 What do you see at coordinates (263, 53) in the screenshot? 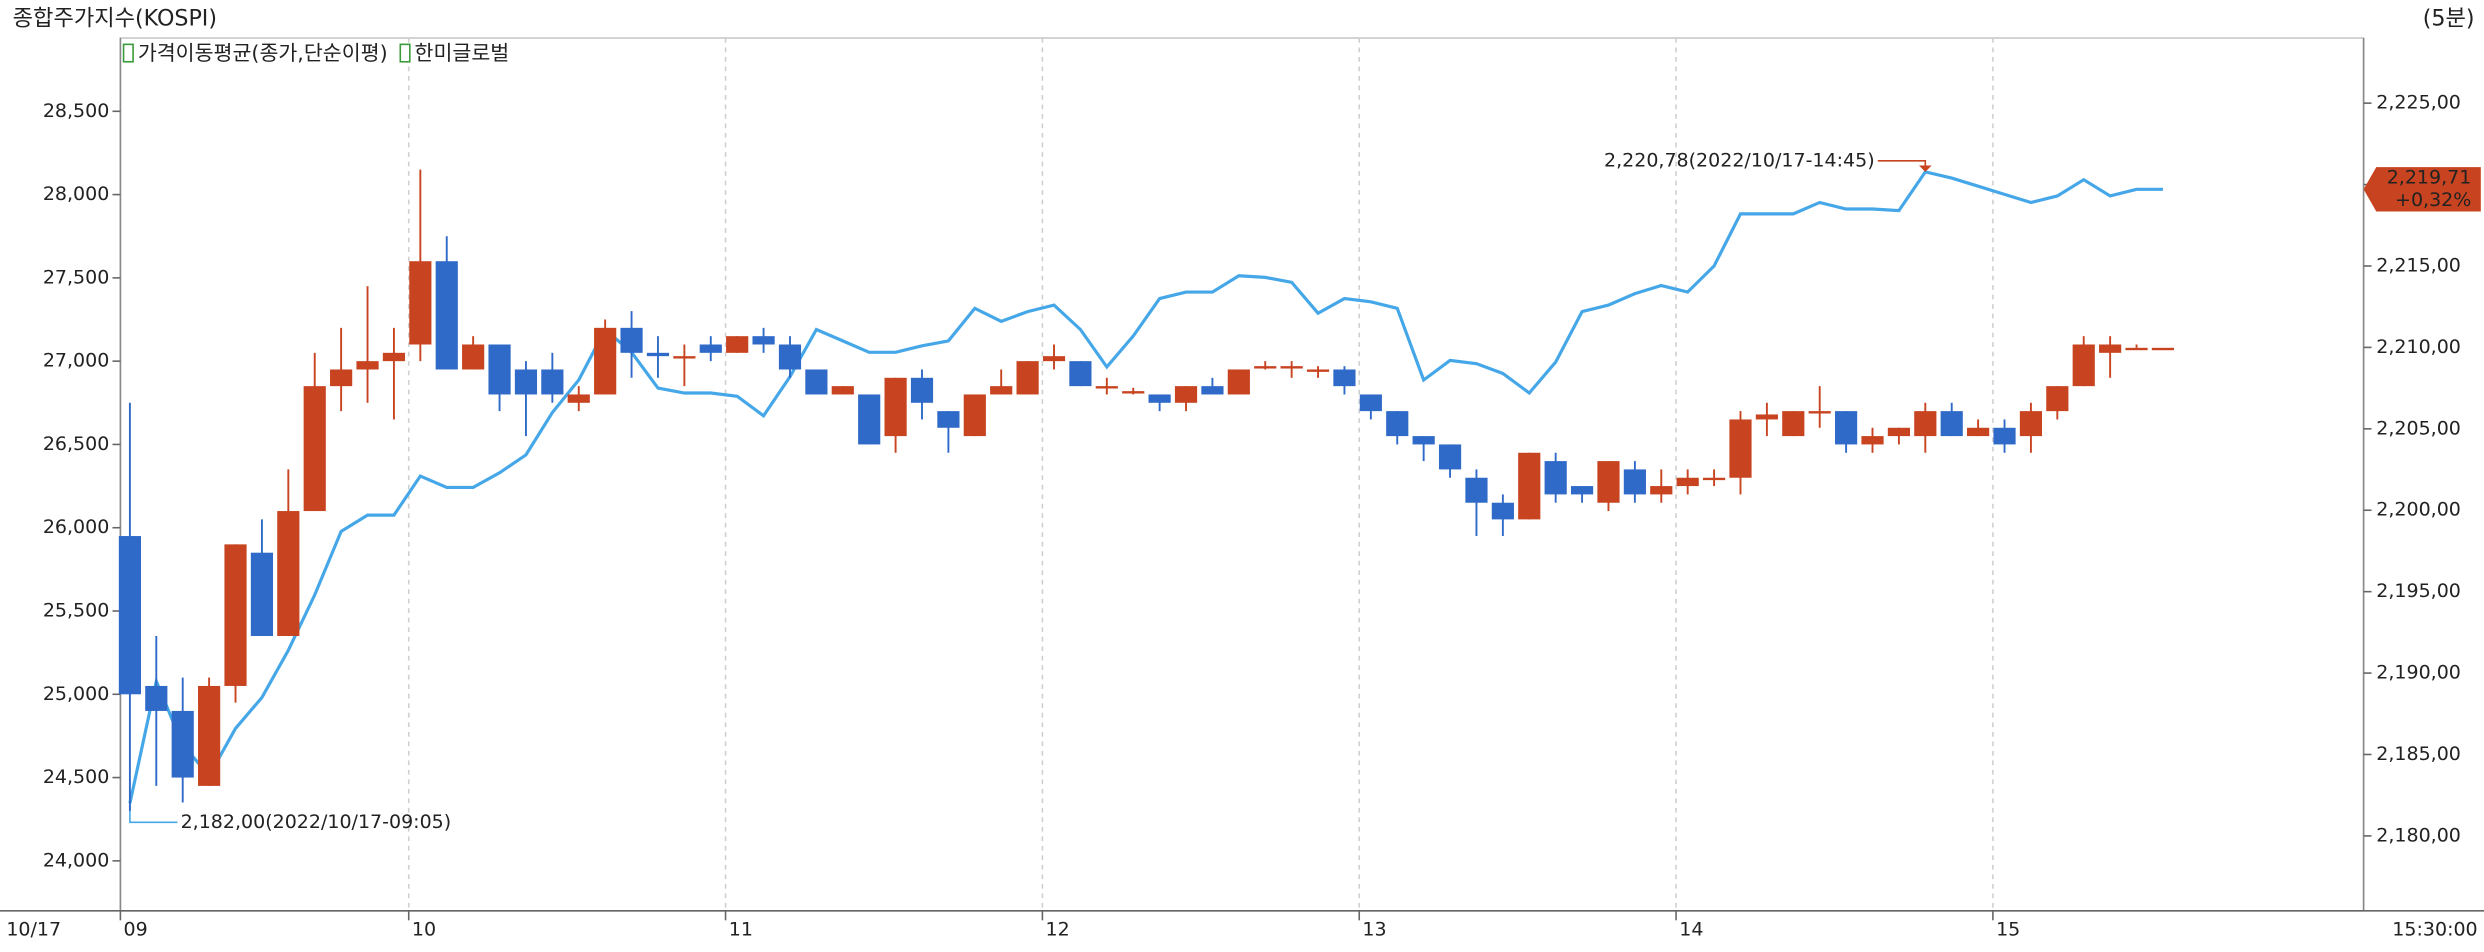
I see `legend-entry: 가격이동평균(종가,단순이평)` at bounding box center [263, 53].